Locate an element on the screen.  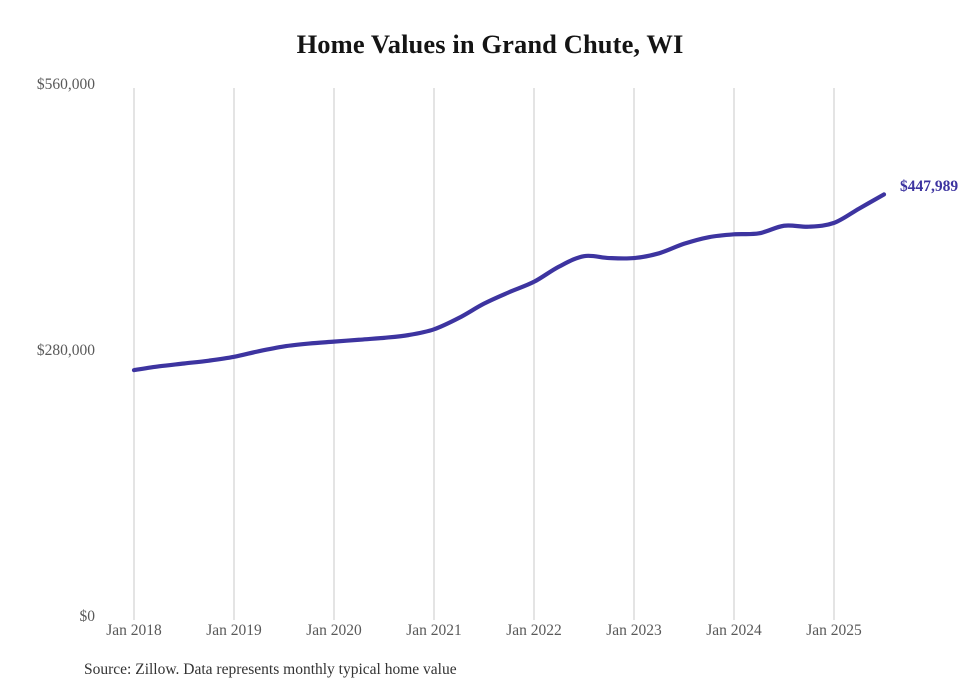
end-value-annotation: $447,989 is located at coordinates (929, 187).